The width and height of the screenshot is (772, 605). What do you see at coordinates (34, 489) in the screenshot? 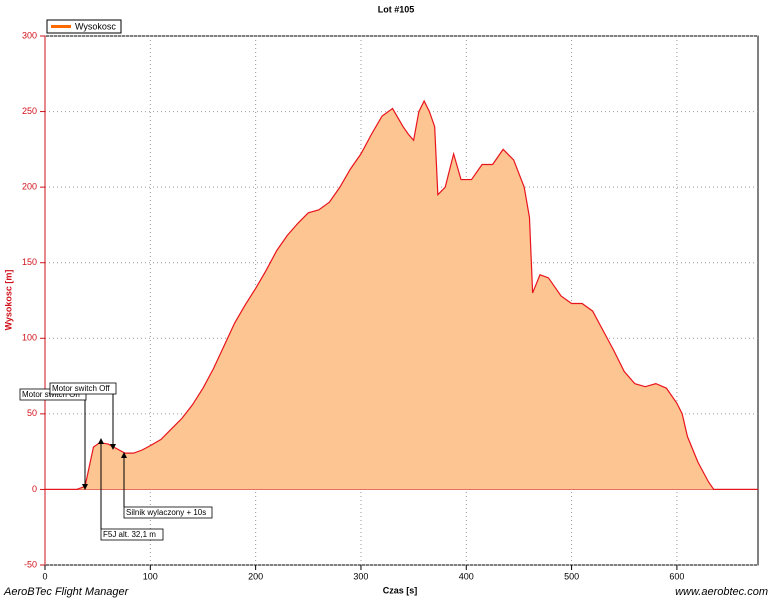
I see `y-tick-label: 0` at bounding box center [34, 489].